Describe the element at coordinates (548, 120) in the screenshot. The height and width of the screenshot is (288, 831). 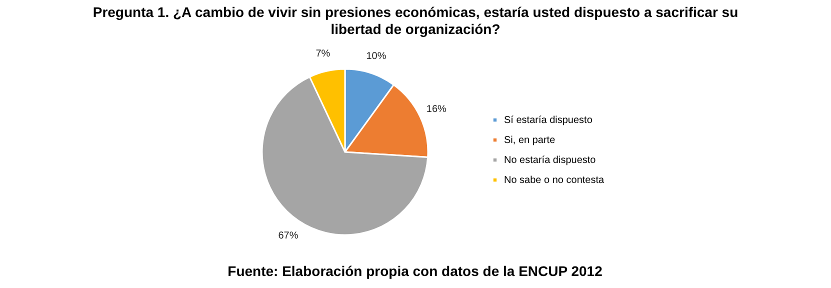
I see `legend-label: Sí estaría dispuesto` at that location.